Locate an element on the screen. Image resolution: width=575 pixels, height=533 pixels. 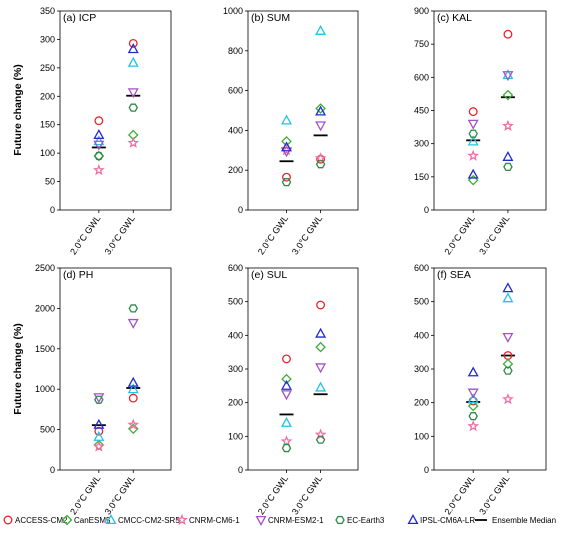
panel-title: (c) KAL is located at coordinates (454, 18).